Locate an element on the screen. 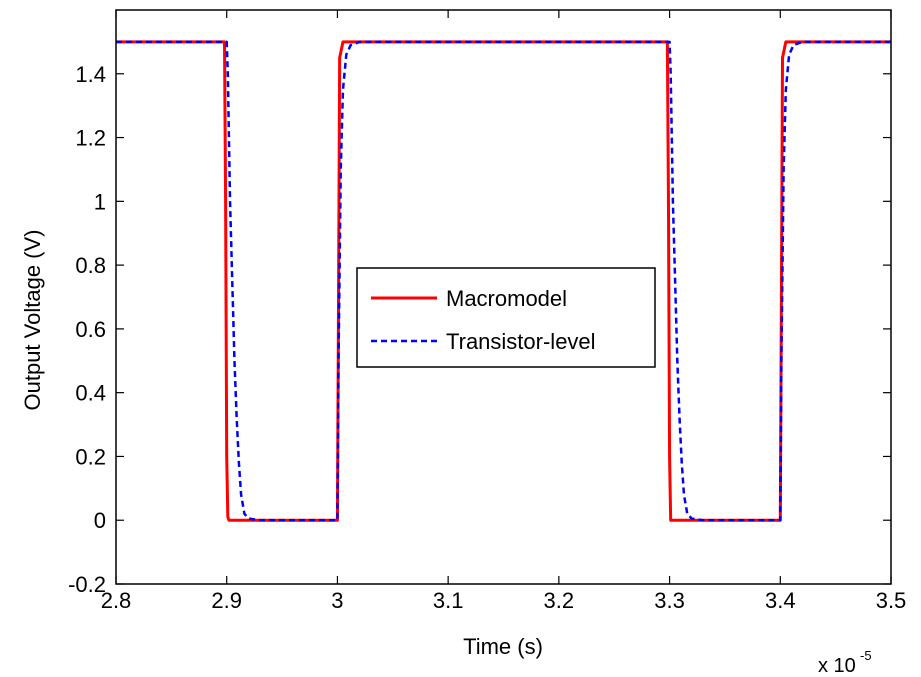 This screenshot has height=677, width=921. y-tick-label: 0.2 is located at coordinates (90, 456).